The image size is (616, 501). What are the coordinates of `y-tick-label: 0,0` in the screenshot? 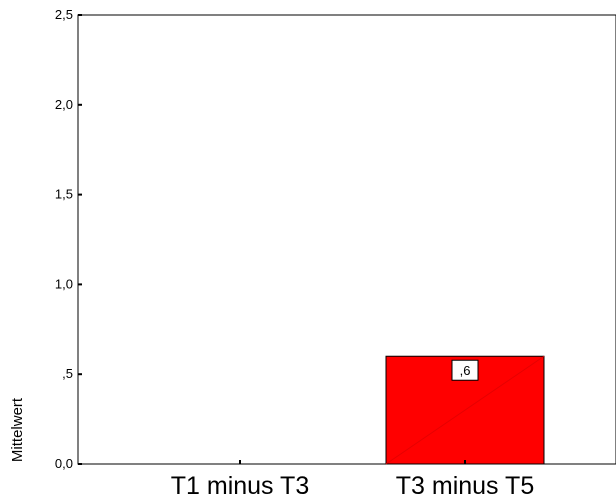 It's located at (64, 463).